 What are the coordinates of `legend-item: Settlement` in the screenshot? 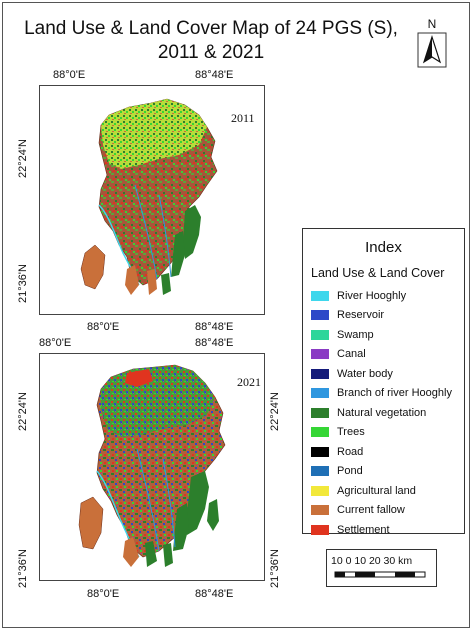 It's located at (381, 530).